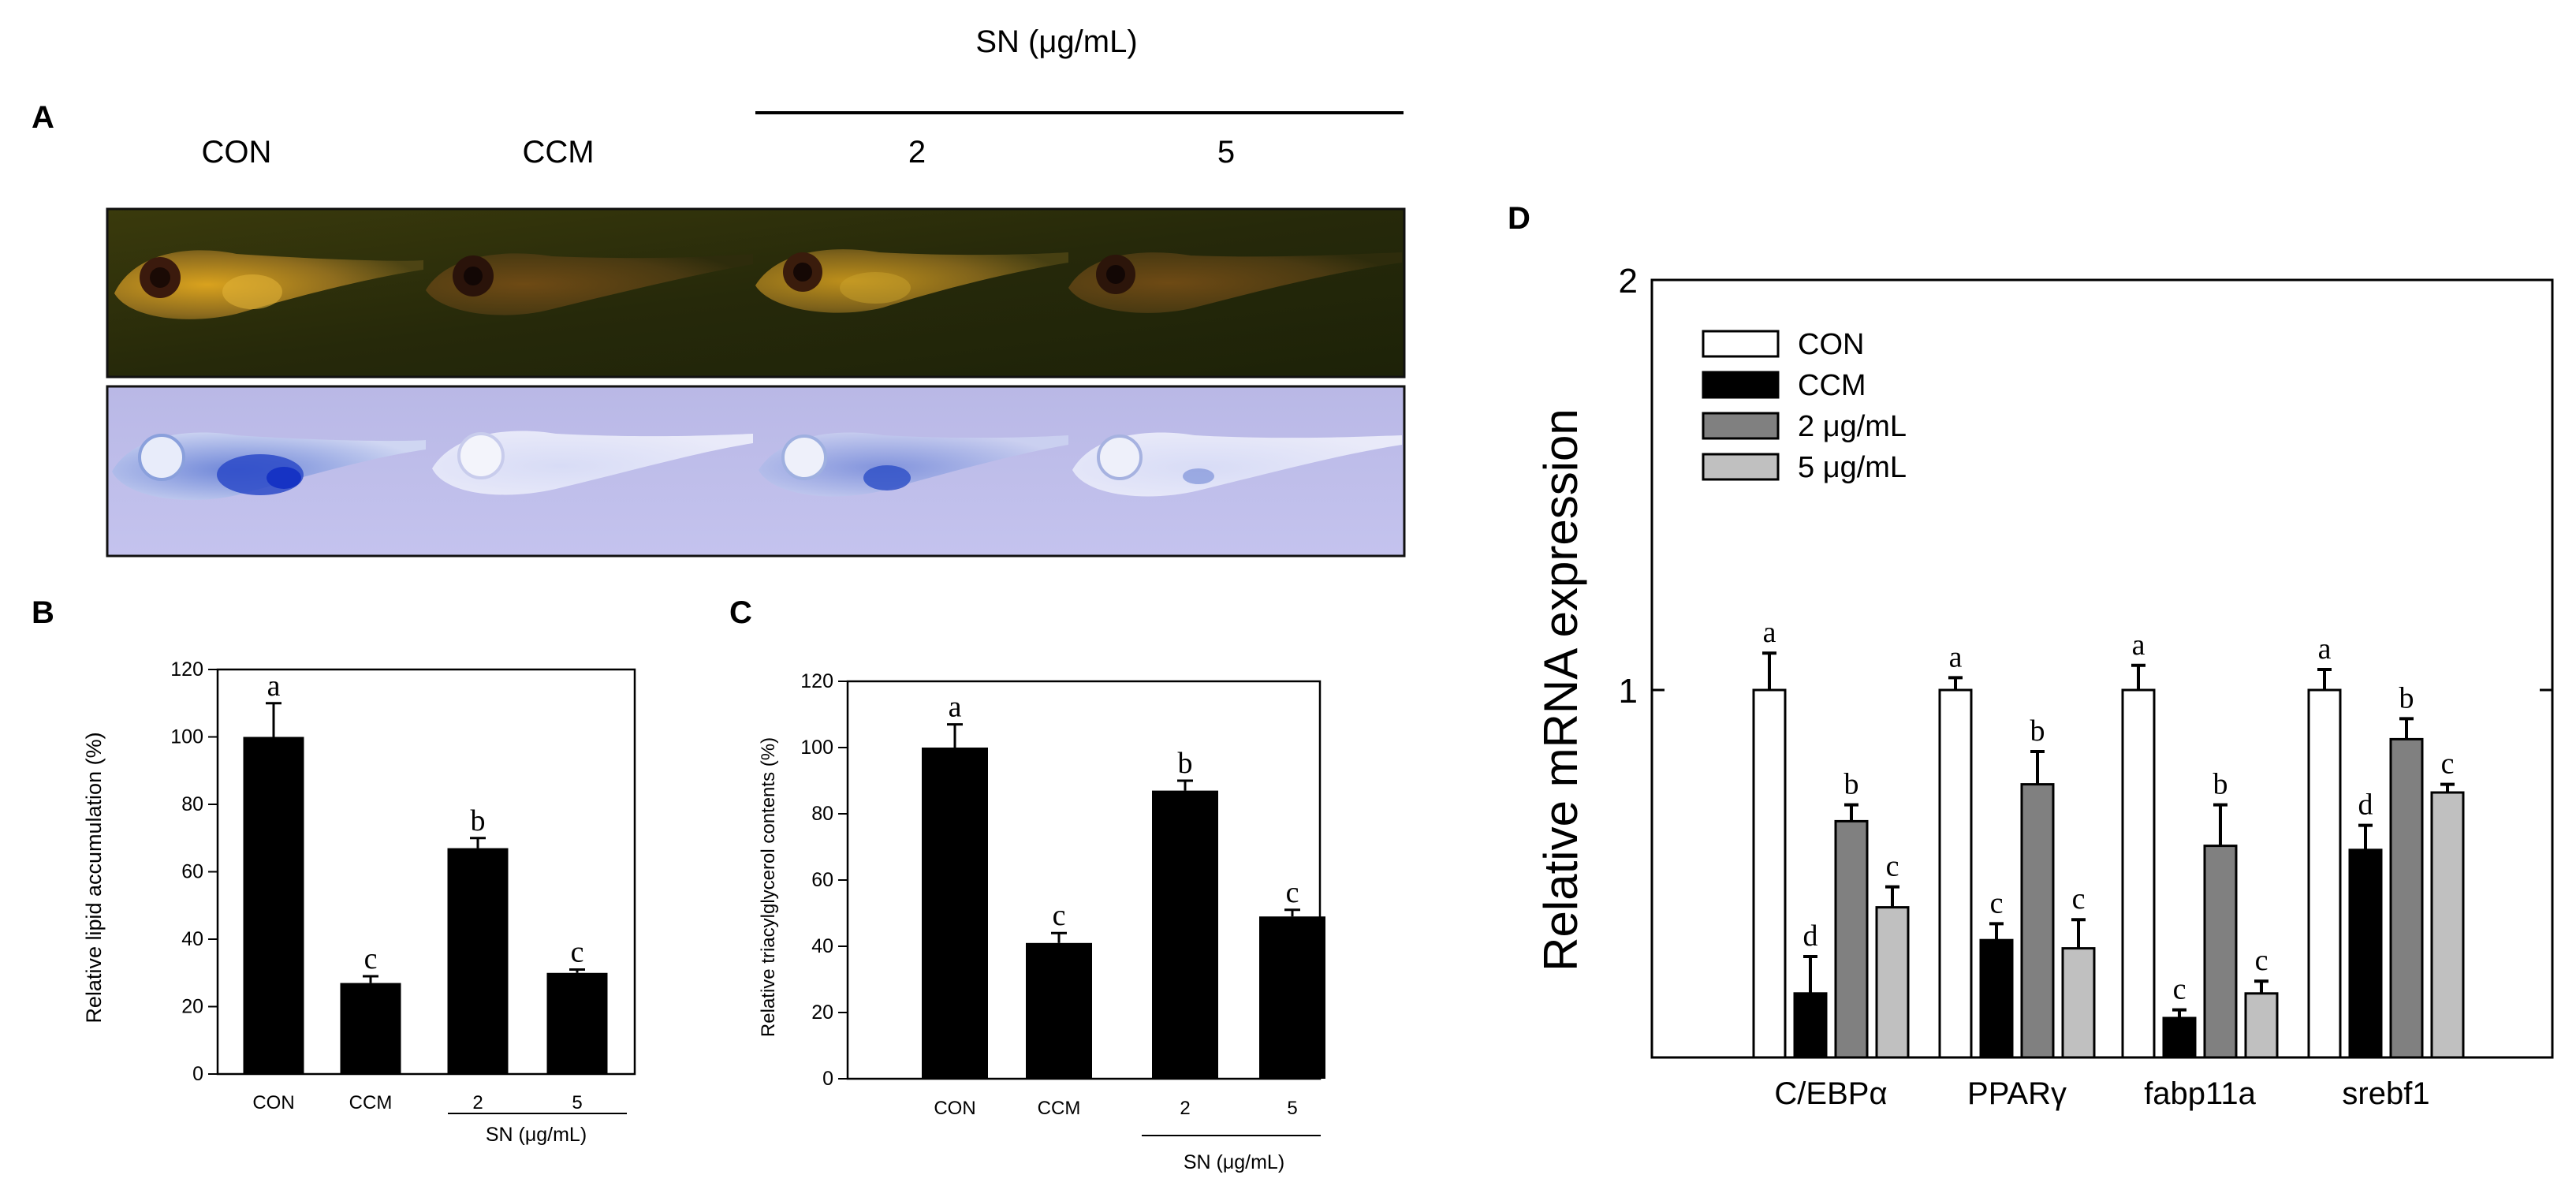 The height and width of the screenshot is (1186, 2576). I want to click on chart-c-category-label: 2, so click(1185, 1108).